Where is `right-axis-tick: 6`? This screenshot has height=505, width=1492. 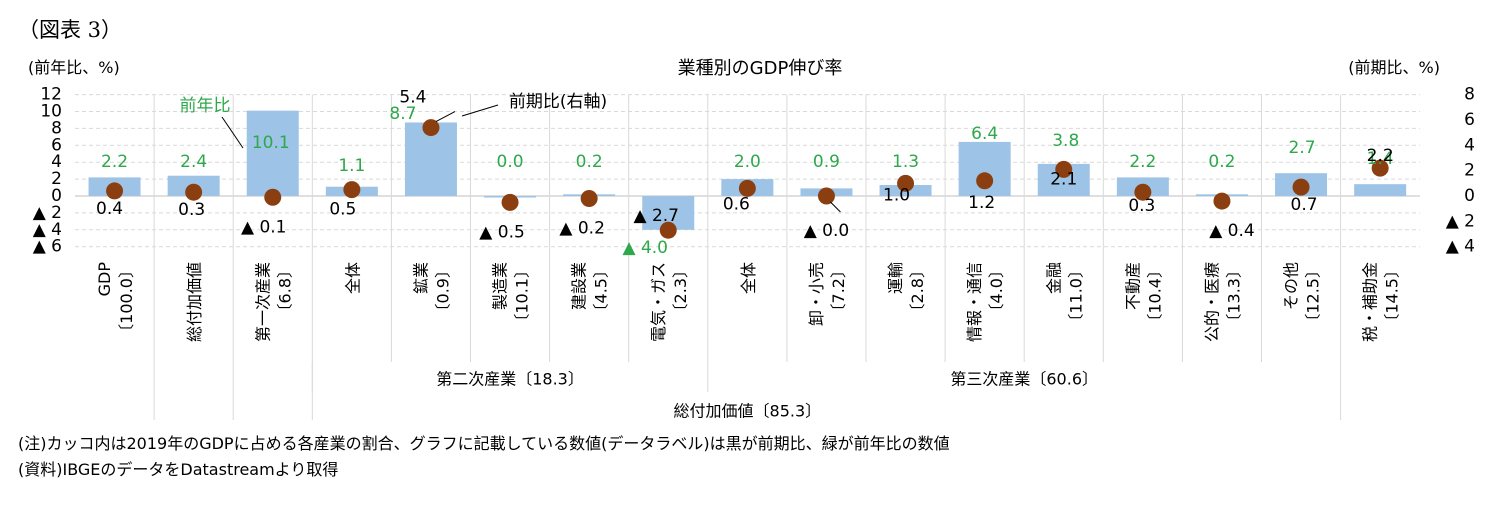
right-axis-tick: 6 is located at coordinates (1469, 120).